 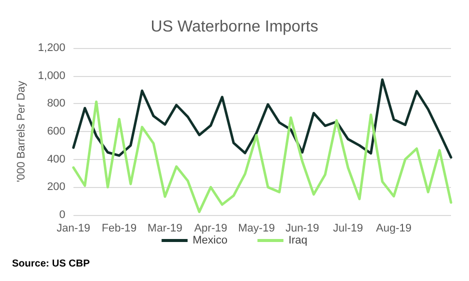 I want to click on y-tick-label: 200, so click(x=56, y=187).